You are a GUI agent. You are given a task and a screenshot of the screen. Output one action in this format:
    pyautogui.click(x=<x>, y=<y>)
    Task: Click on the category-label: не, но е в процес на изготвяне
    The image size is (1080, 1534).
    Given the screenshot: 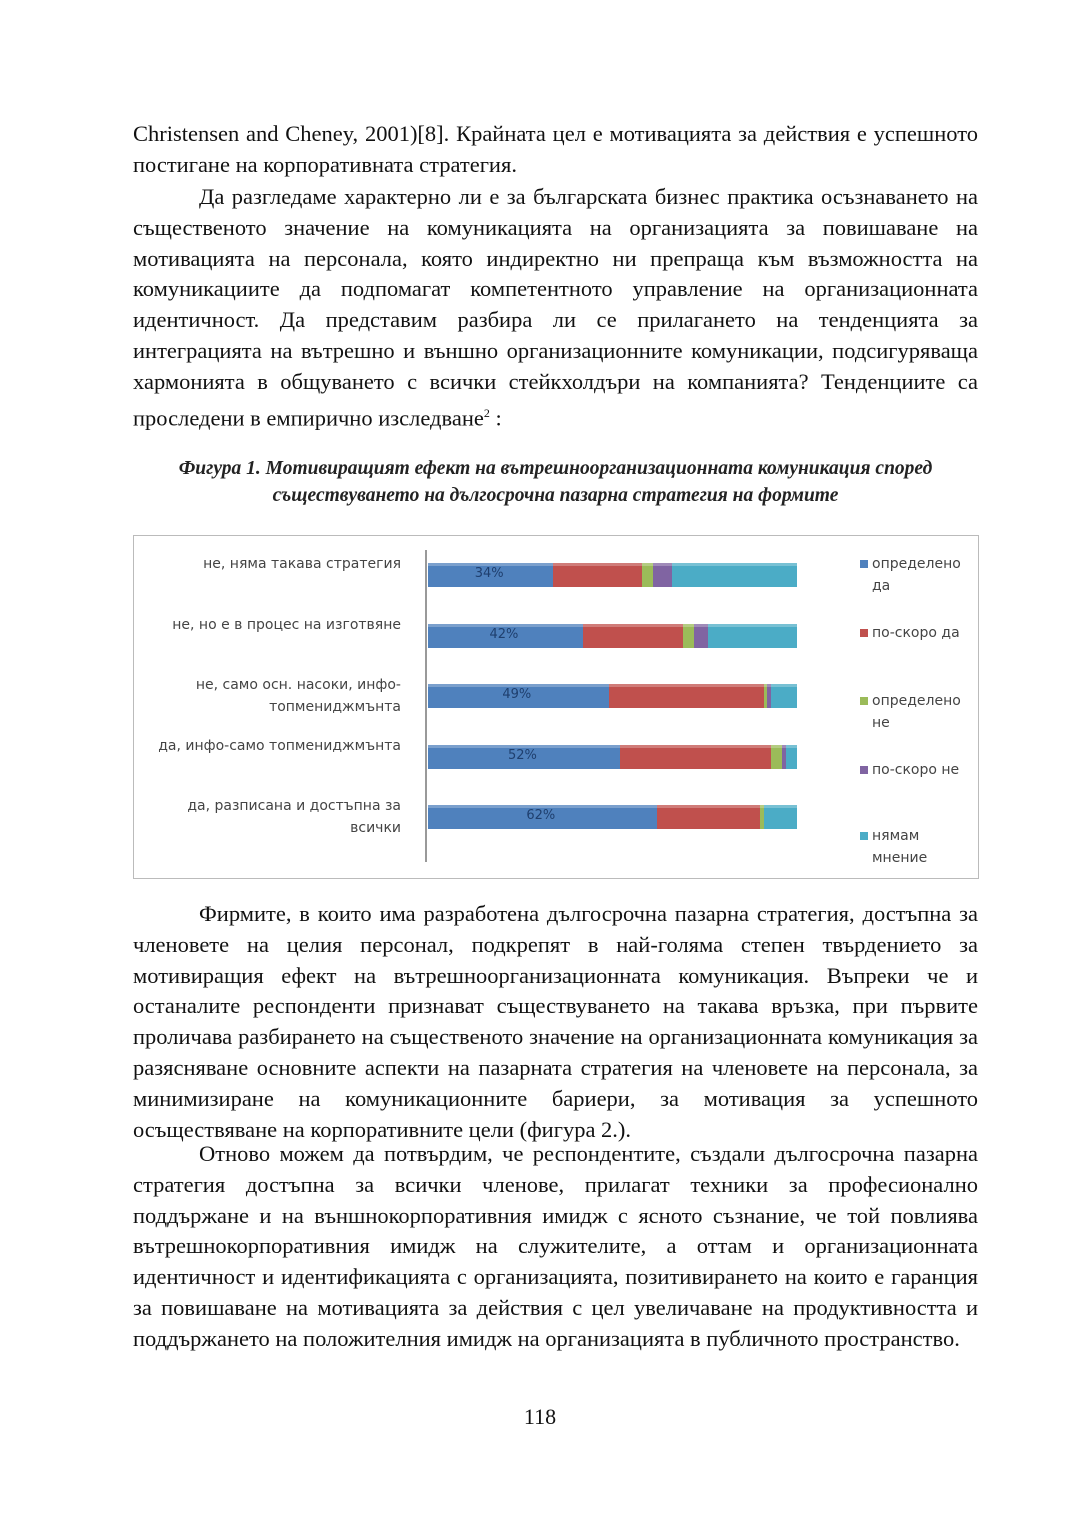 What is the action you would take?
    pyautogui.click(x=286, y=625)
    